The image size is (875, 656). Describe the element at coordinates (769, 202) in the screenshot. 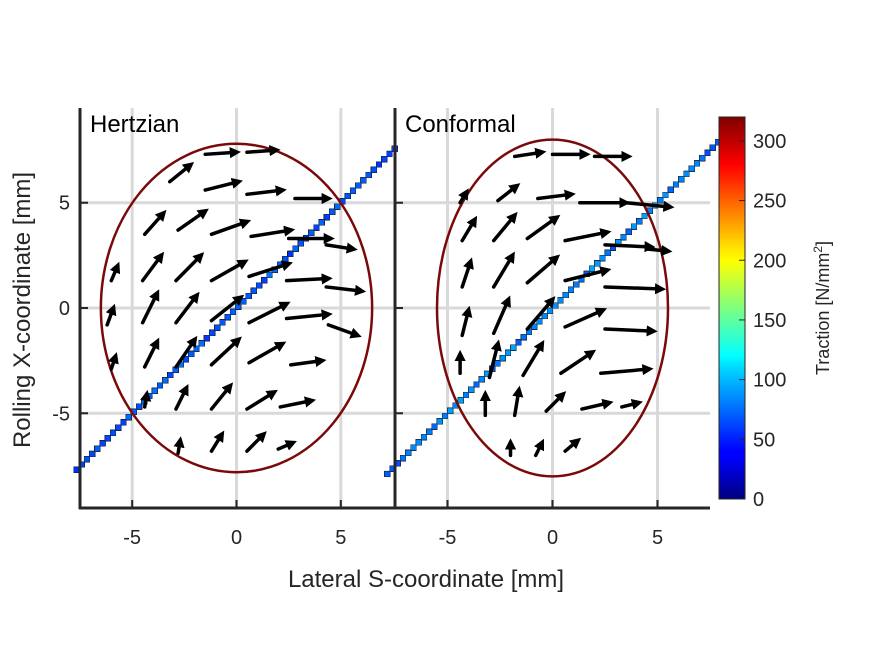

I see `colorbar-tick-label: 250` at that location.